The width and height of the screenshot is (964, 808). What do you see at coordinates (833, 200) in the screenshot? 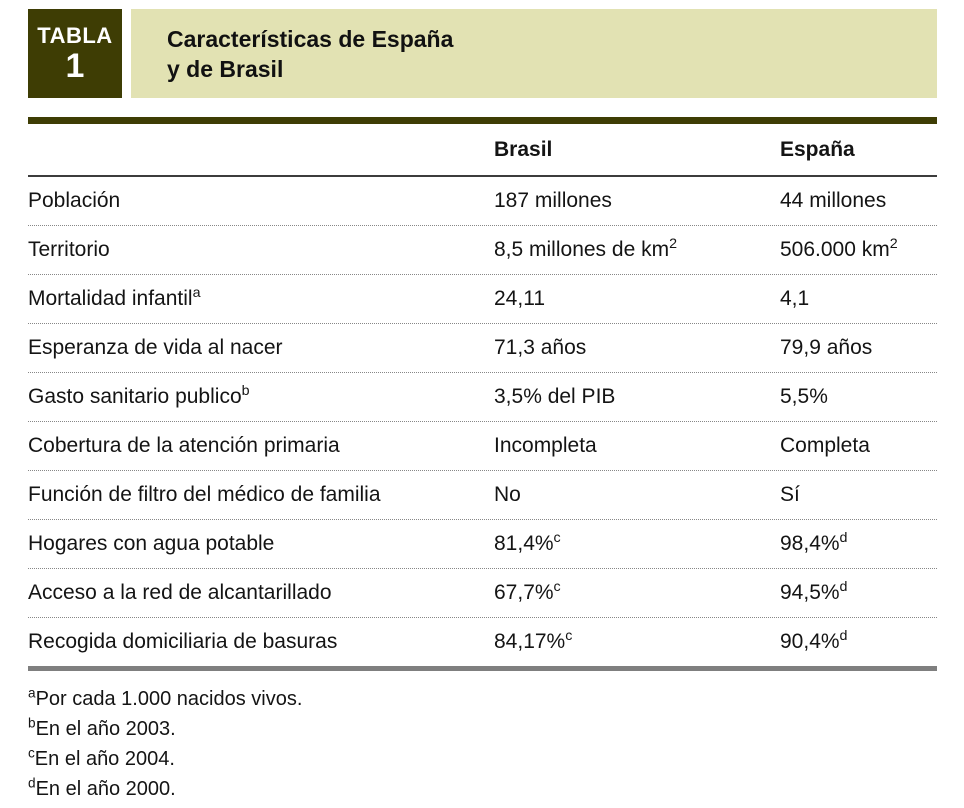
I see `espana-value: 44 millones` at bounding box center [833, 200].